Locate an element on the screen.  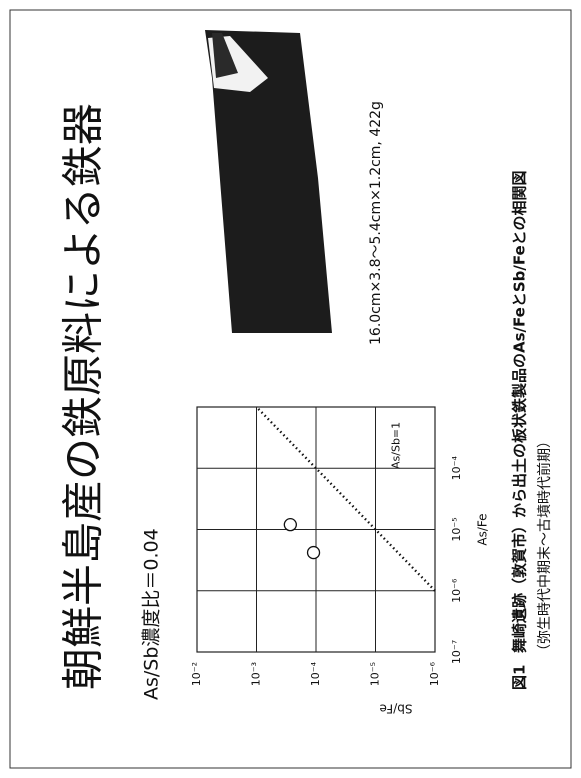
iron-object is located at coordinates (268, 181).